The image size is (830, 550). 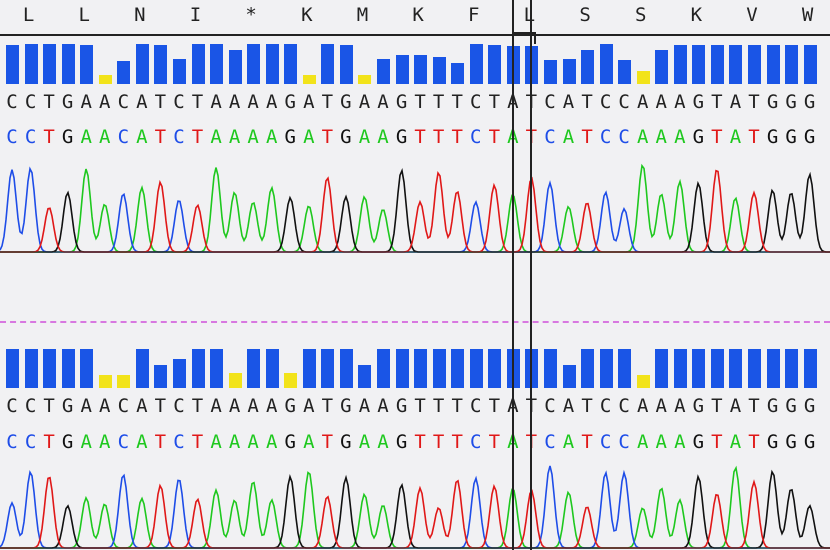 I want to click on cursor-line-right, so click(x=531, y=275).